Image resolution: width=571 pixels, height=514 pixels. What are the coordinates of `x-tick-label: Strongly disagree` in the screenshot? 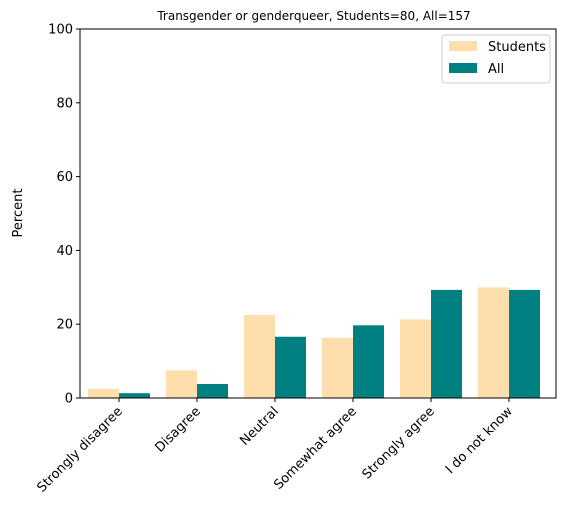 It's located at (79, 449).